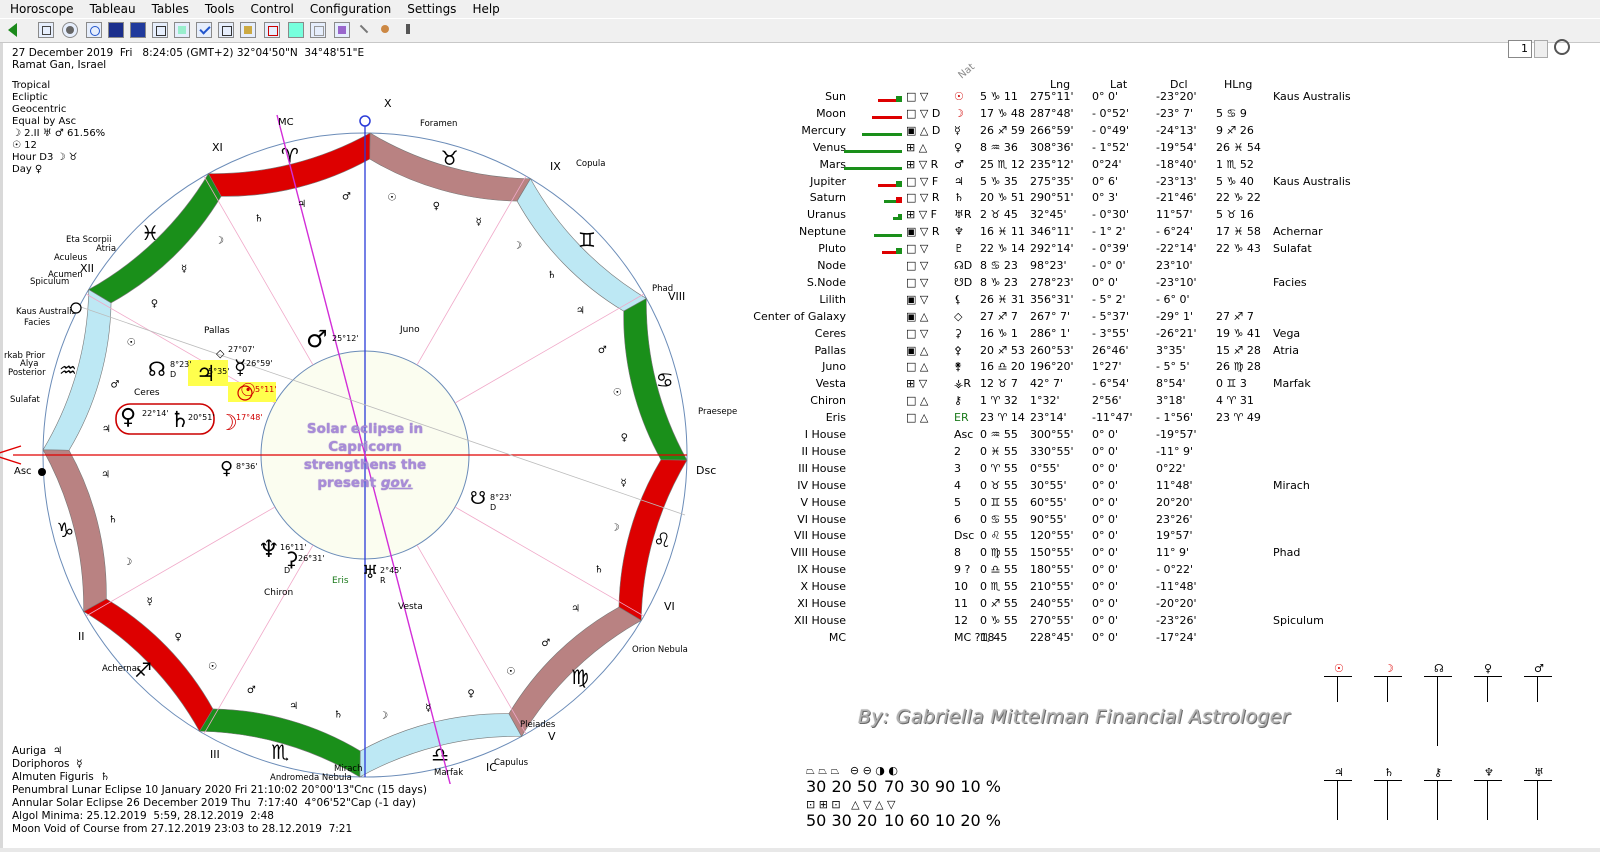 Image resolution: width=1600 pixels, height=852 pixels. I want to click on dispositor-root: ♂, so click(1539, 668).